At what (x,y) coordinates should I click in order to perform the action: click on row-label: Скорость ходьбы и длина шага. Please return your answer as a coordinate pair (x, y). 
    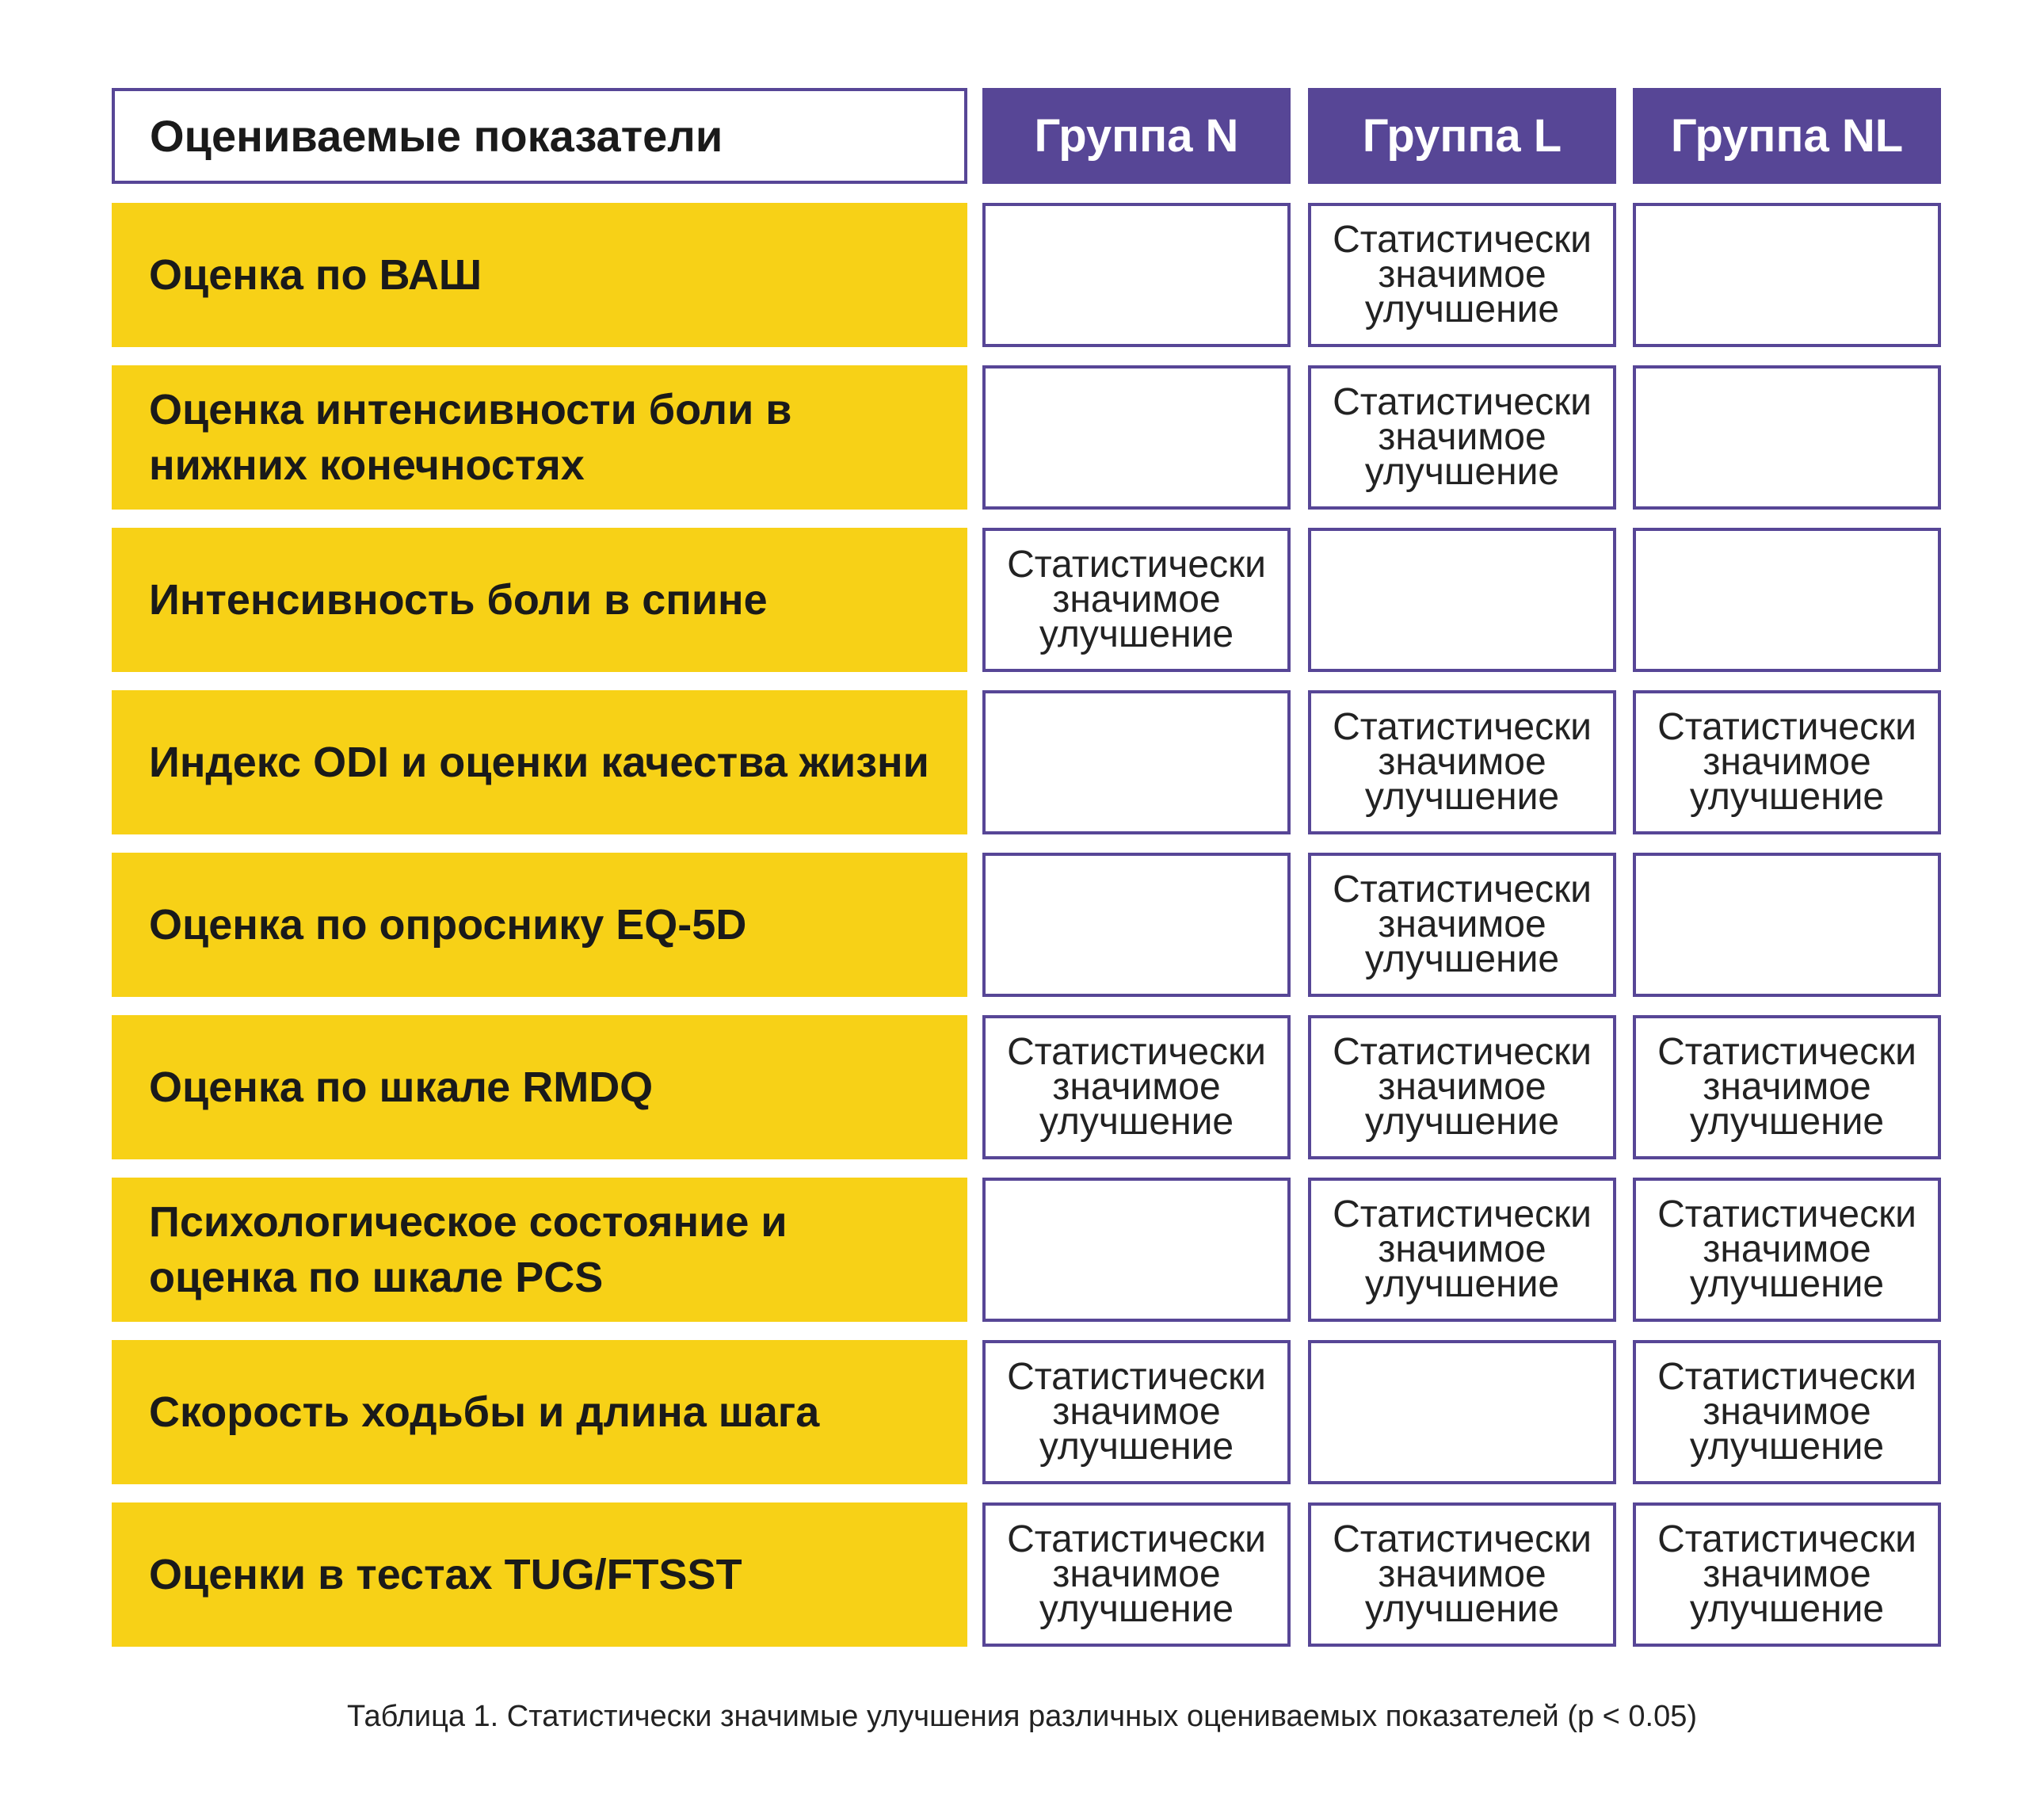
    Looking at the image, I should click on (539, 1412).